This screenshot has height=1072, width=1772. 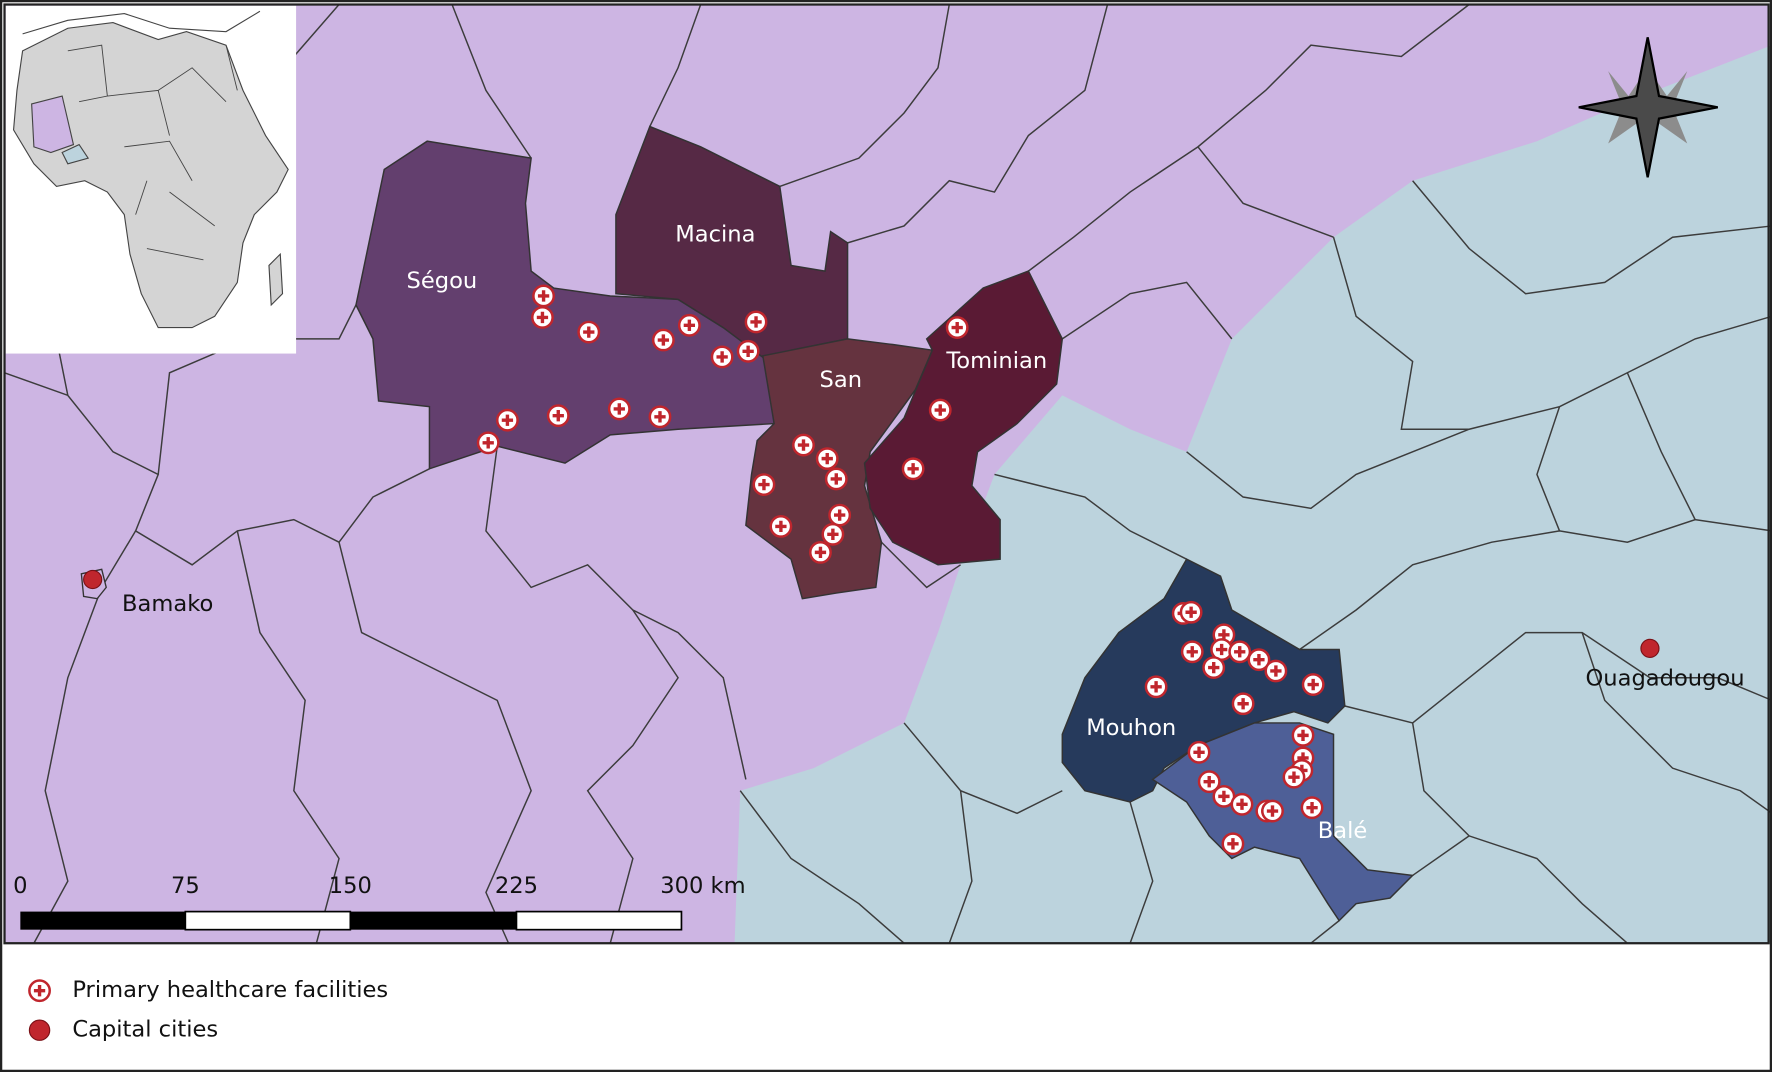 I want to click on region-mouhon, so click(x=1203, y=680).